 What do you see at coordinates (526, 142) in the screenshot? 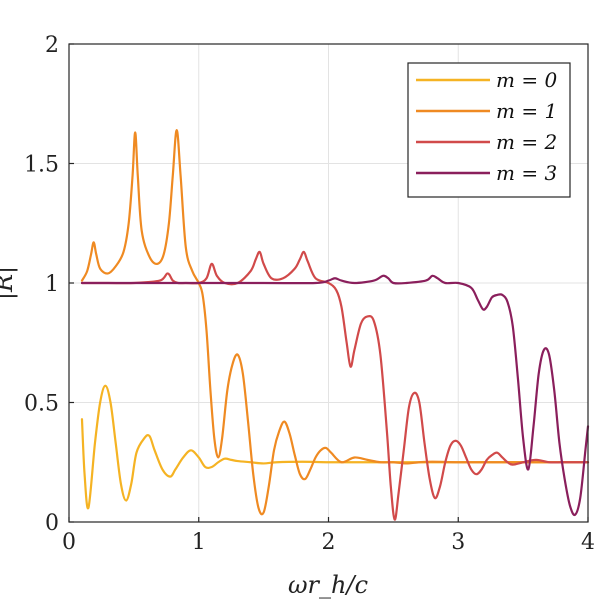
I see `legend-label-m2: m = 2` at bounding box center [526, 142].